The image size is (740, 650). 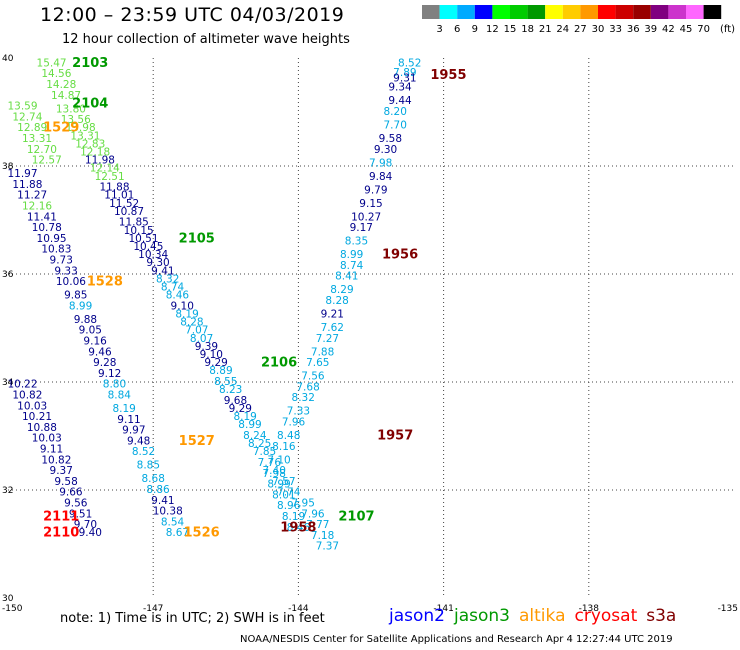 What do you see at coordinates (322, 352) in the screenshot?
I see `wave-height-label: 7.88` at bounding box center [322, 352].